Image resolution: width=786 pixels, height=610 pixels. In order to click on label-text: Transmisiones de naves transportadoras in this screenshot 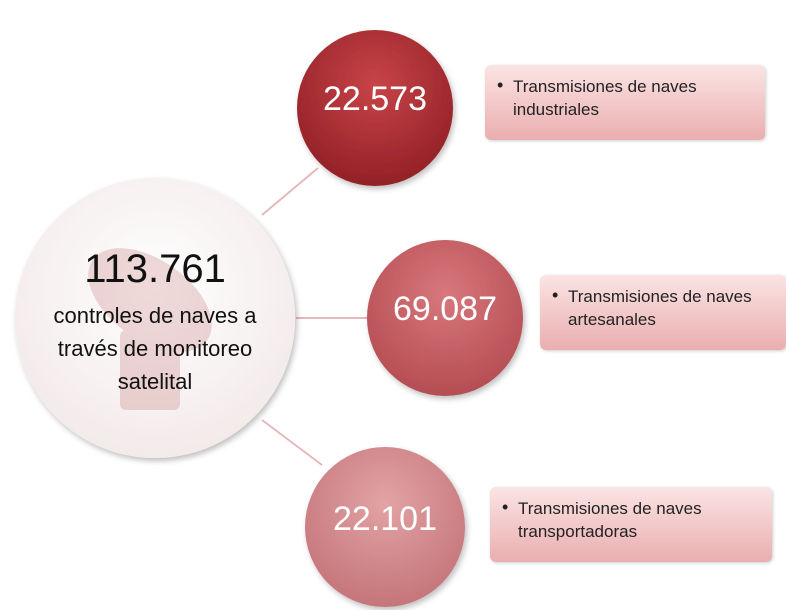, I will do `click(610, 520)`.